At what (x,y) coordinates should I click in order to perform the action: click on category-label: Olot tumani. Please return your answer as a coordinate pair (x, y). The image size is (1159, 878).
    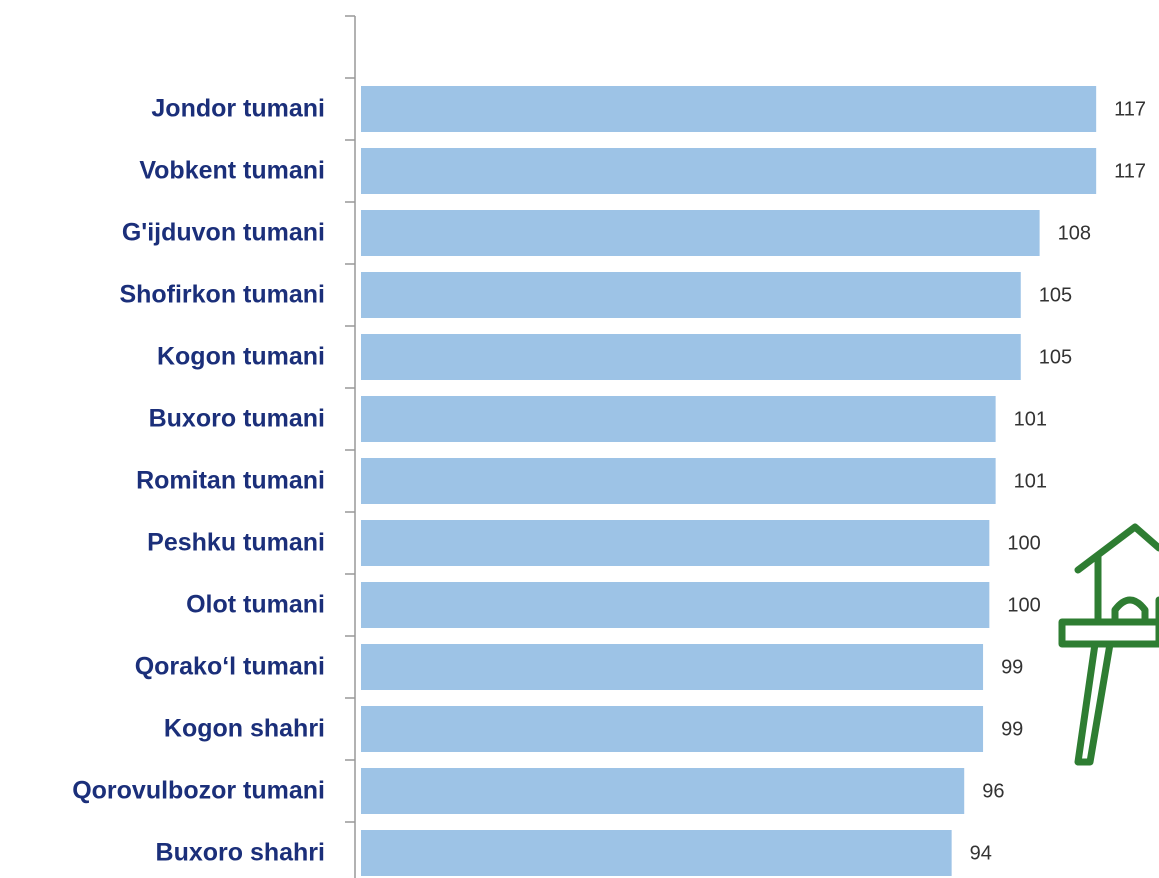
    Looking at the image, I should click on (255, 605).